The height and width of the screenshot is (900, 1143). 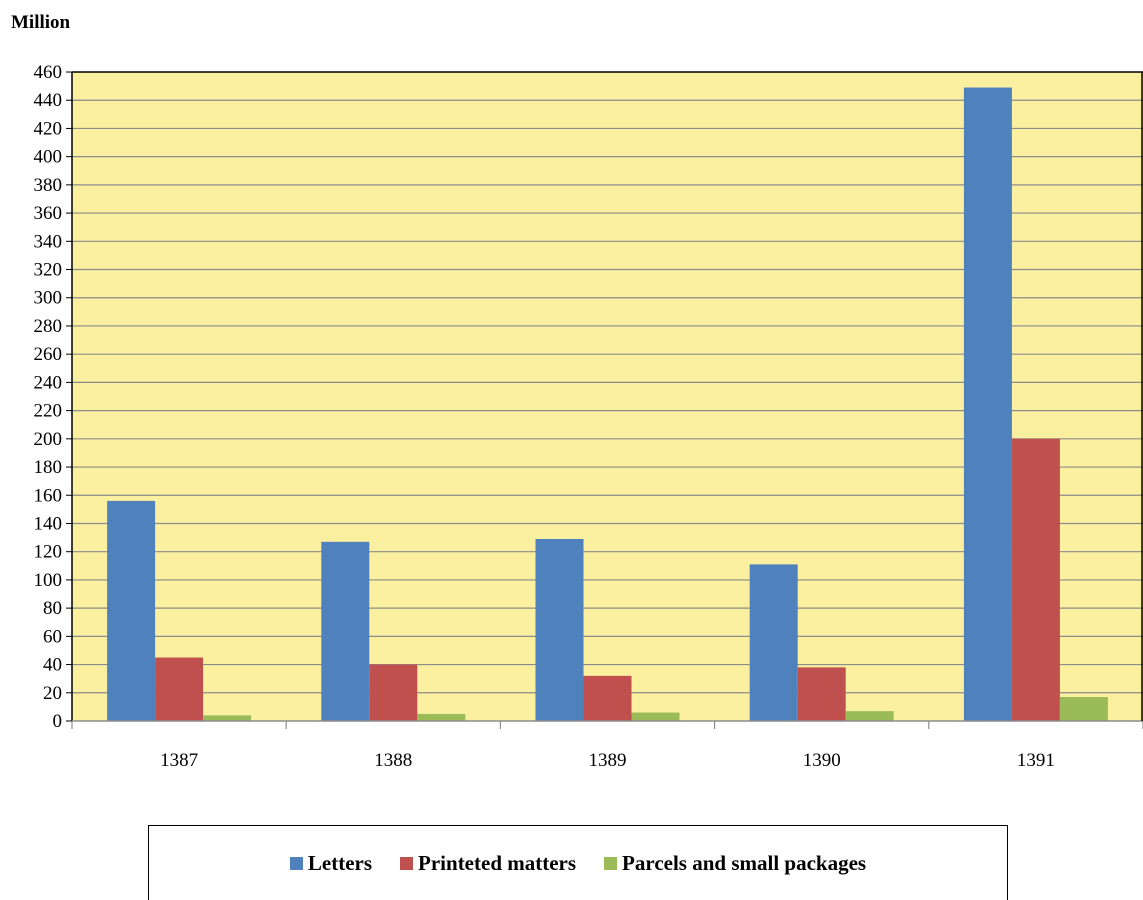 I want to click on y-tick-label: 0, so click(x=58, y=721).